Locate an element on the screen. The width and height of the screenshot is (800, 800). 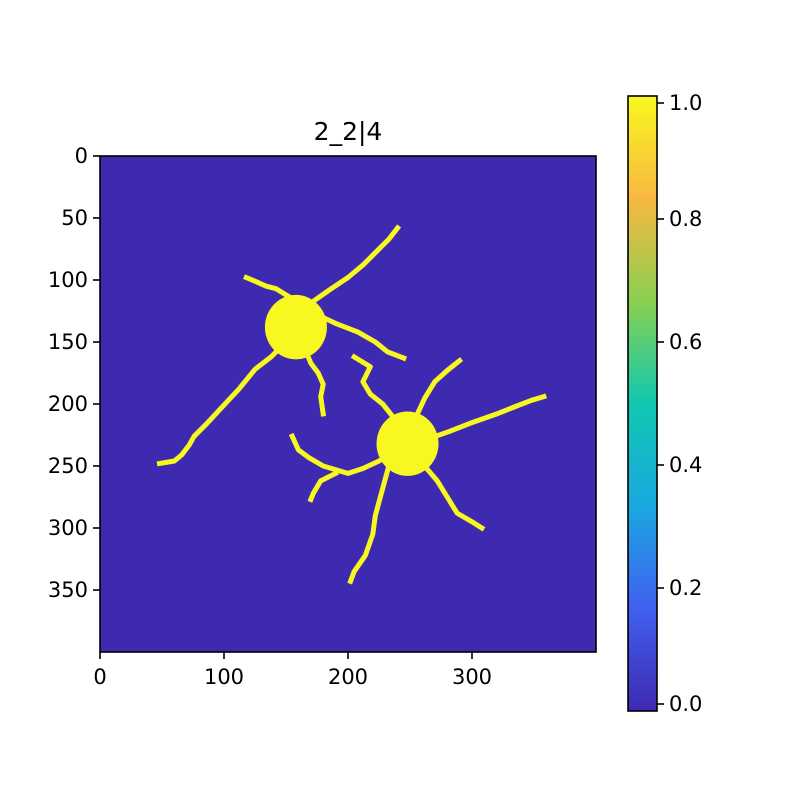
y-tick-label: 300 is located at coordinates (68, 528).